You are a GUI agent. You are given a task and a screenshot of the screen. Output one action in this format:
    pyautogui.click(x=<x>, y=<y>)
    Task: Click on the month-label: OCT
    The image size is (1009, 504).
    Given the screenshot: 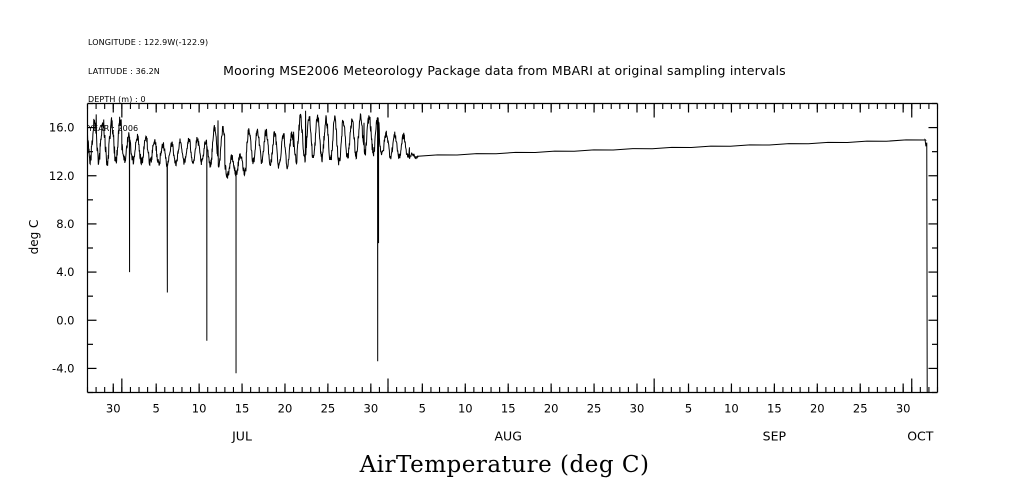 What is the action you would take?
    pyautogui.click(x=920, y=436)
    